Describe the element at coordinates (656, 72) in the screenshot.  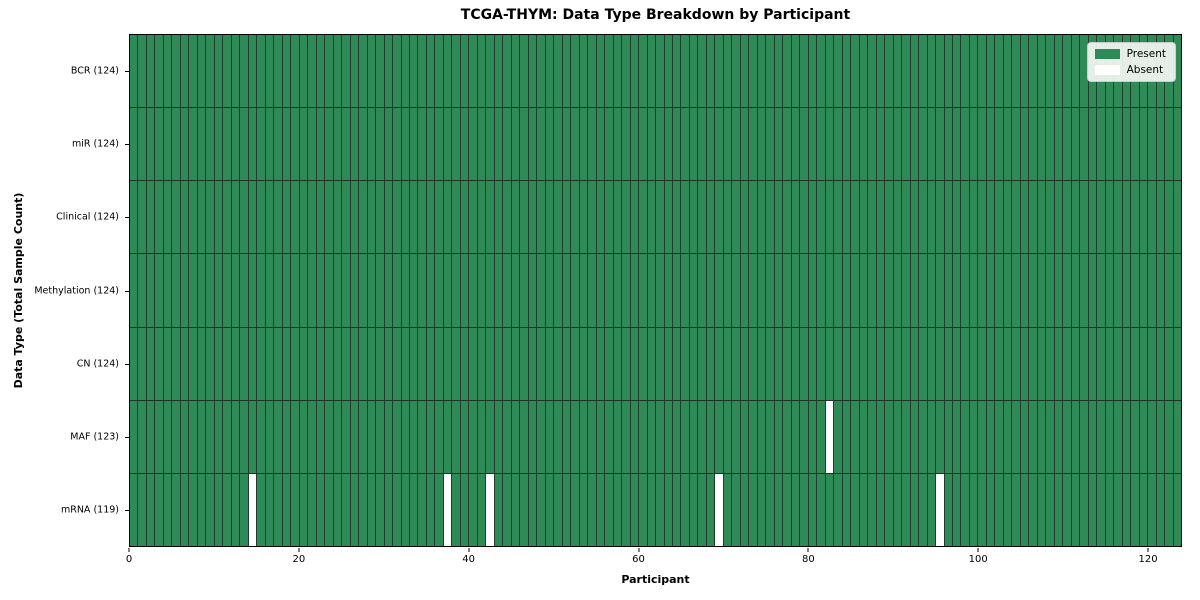
I see `heatmap-row-bcr` at that location.